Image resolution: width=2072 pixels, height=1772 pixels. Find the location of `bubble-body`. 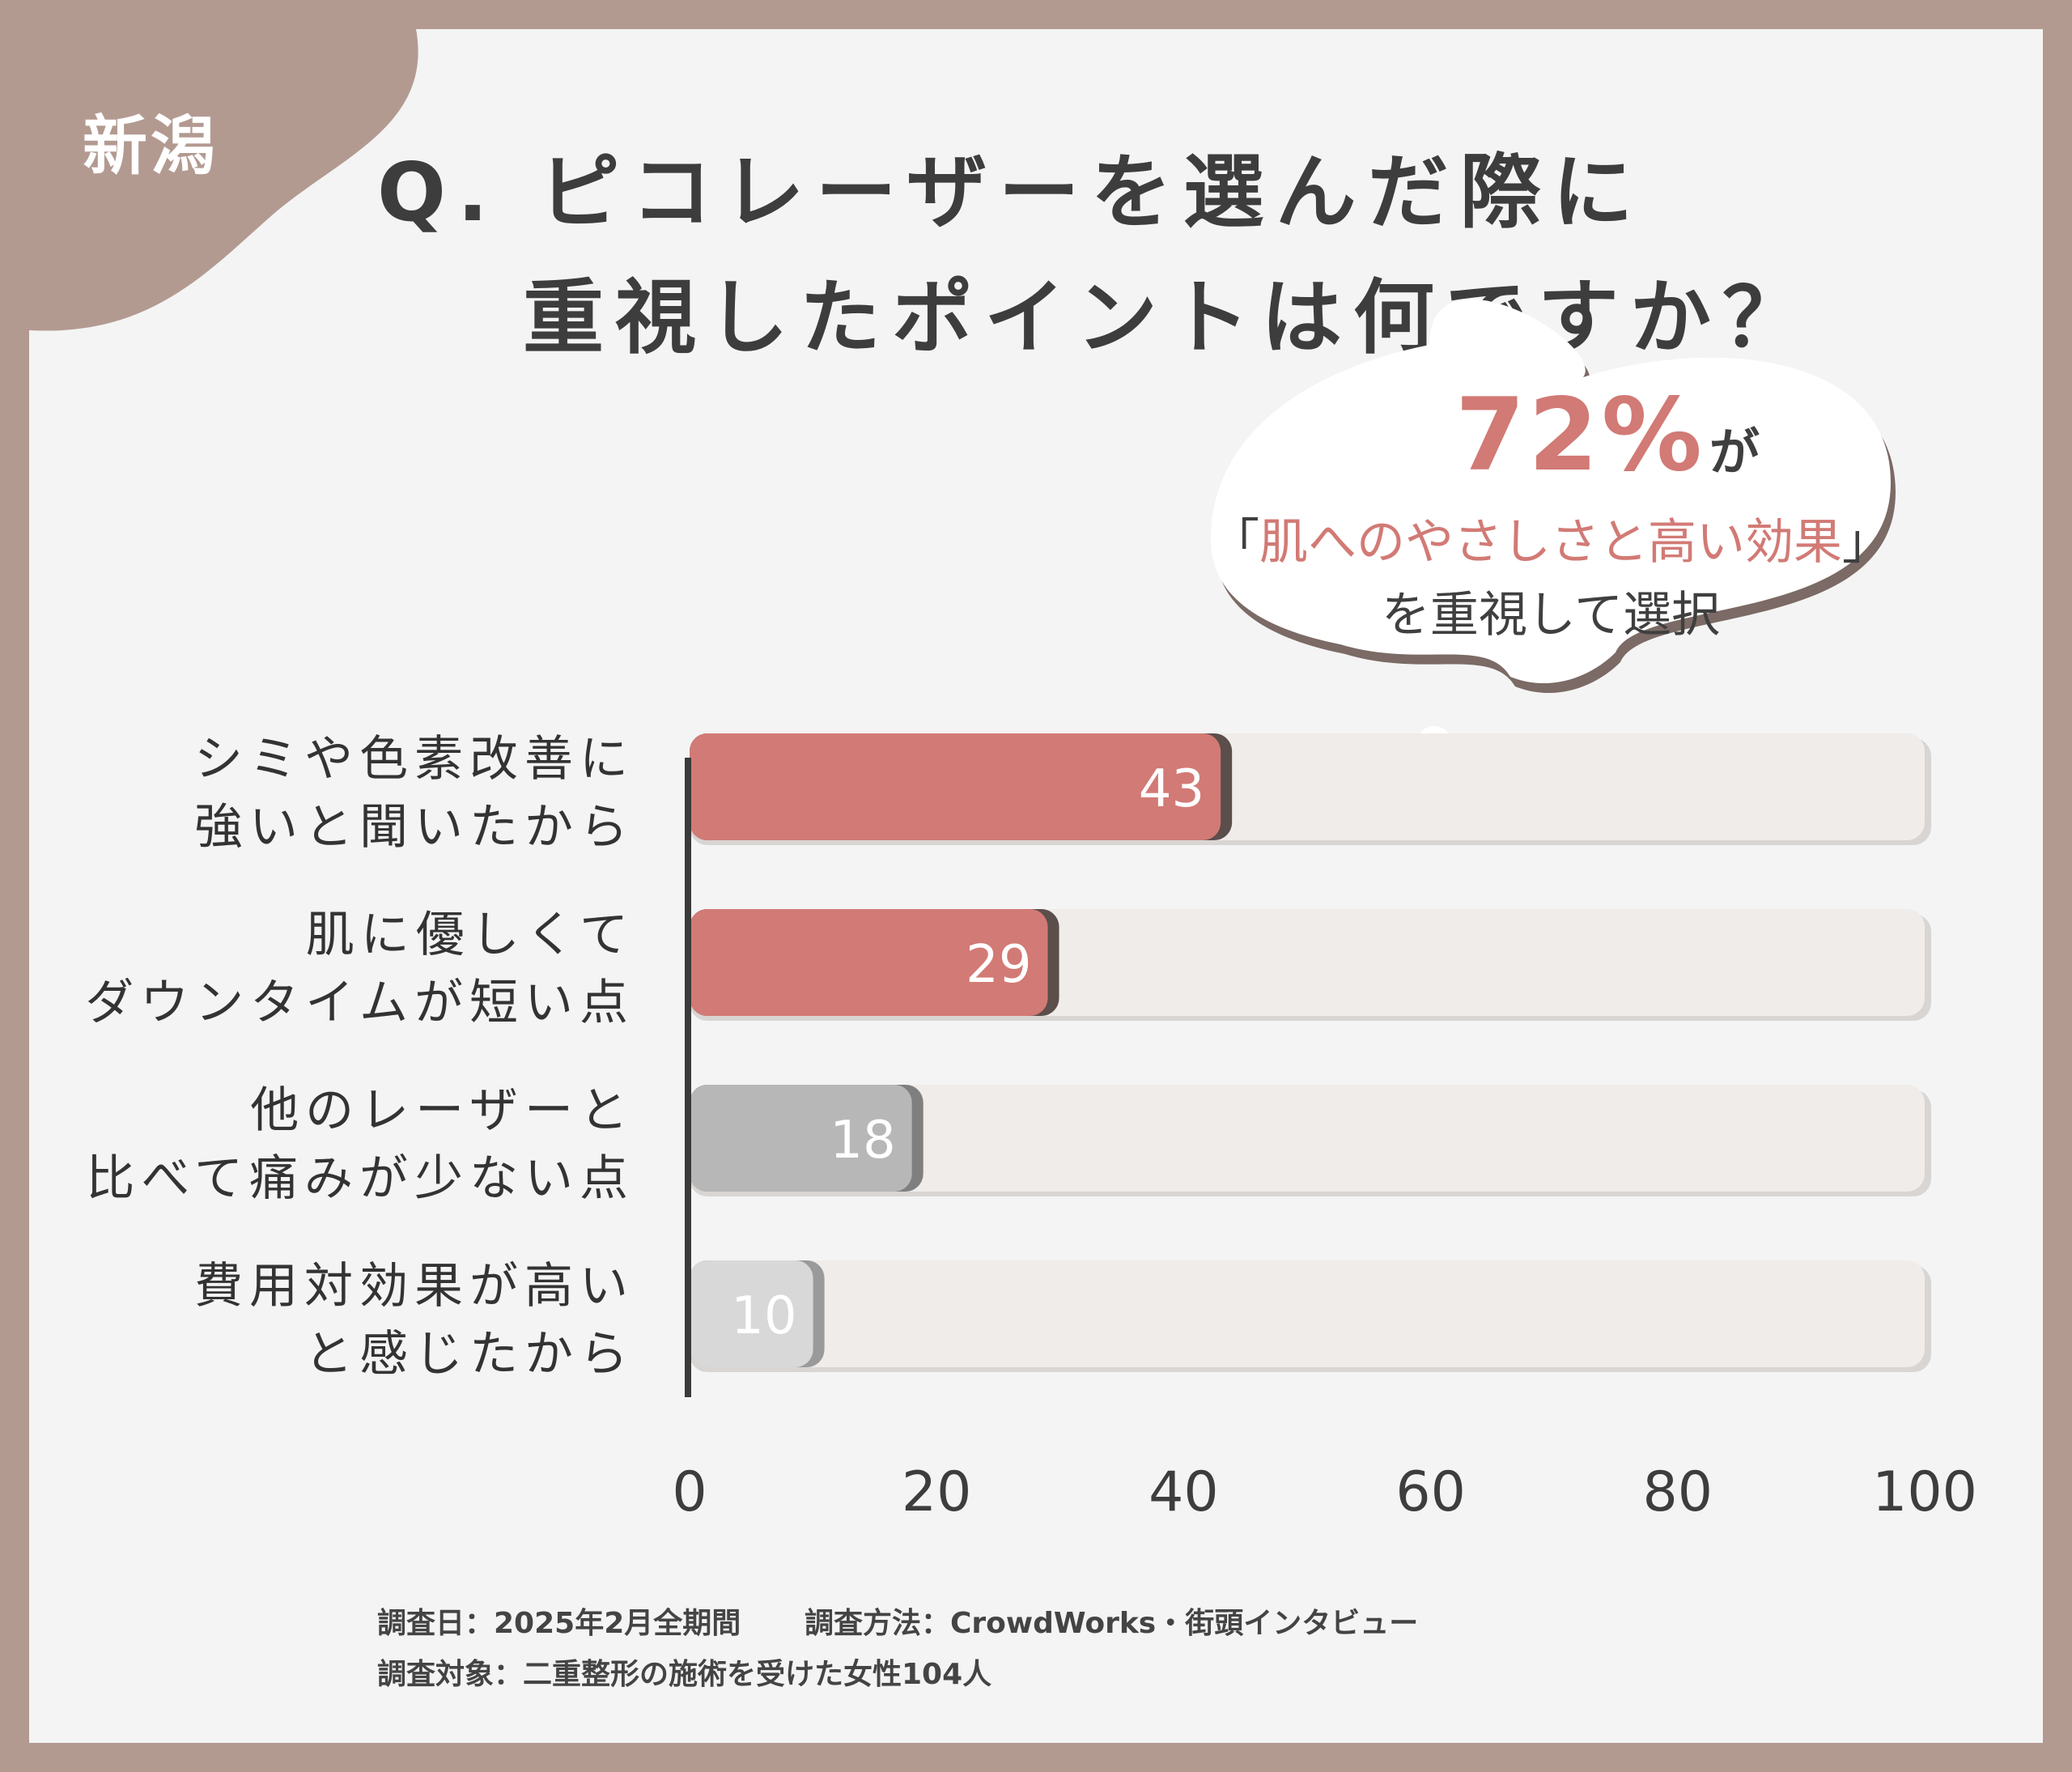

bubble-body is located at coordinates (1551, 492).